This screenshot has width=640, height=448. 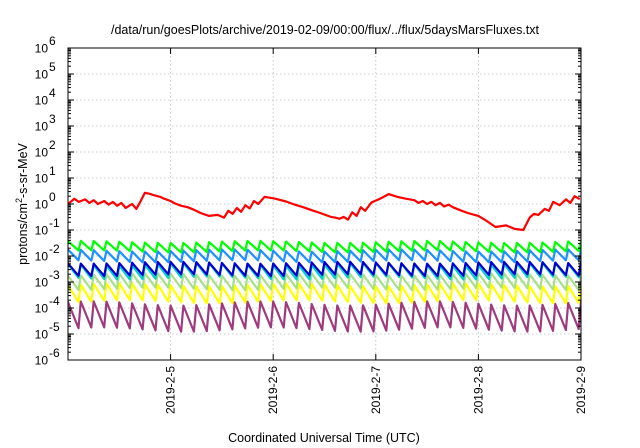 I want to click on y-tick-exponent: 4, so click(x=52, y=93).